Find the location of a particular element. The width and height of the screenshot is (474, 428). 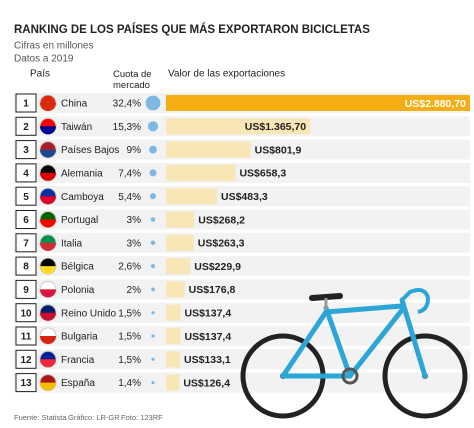

footer: Gráfico: LR-GR is located at coordinates (94, 417).